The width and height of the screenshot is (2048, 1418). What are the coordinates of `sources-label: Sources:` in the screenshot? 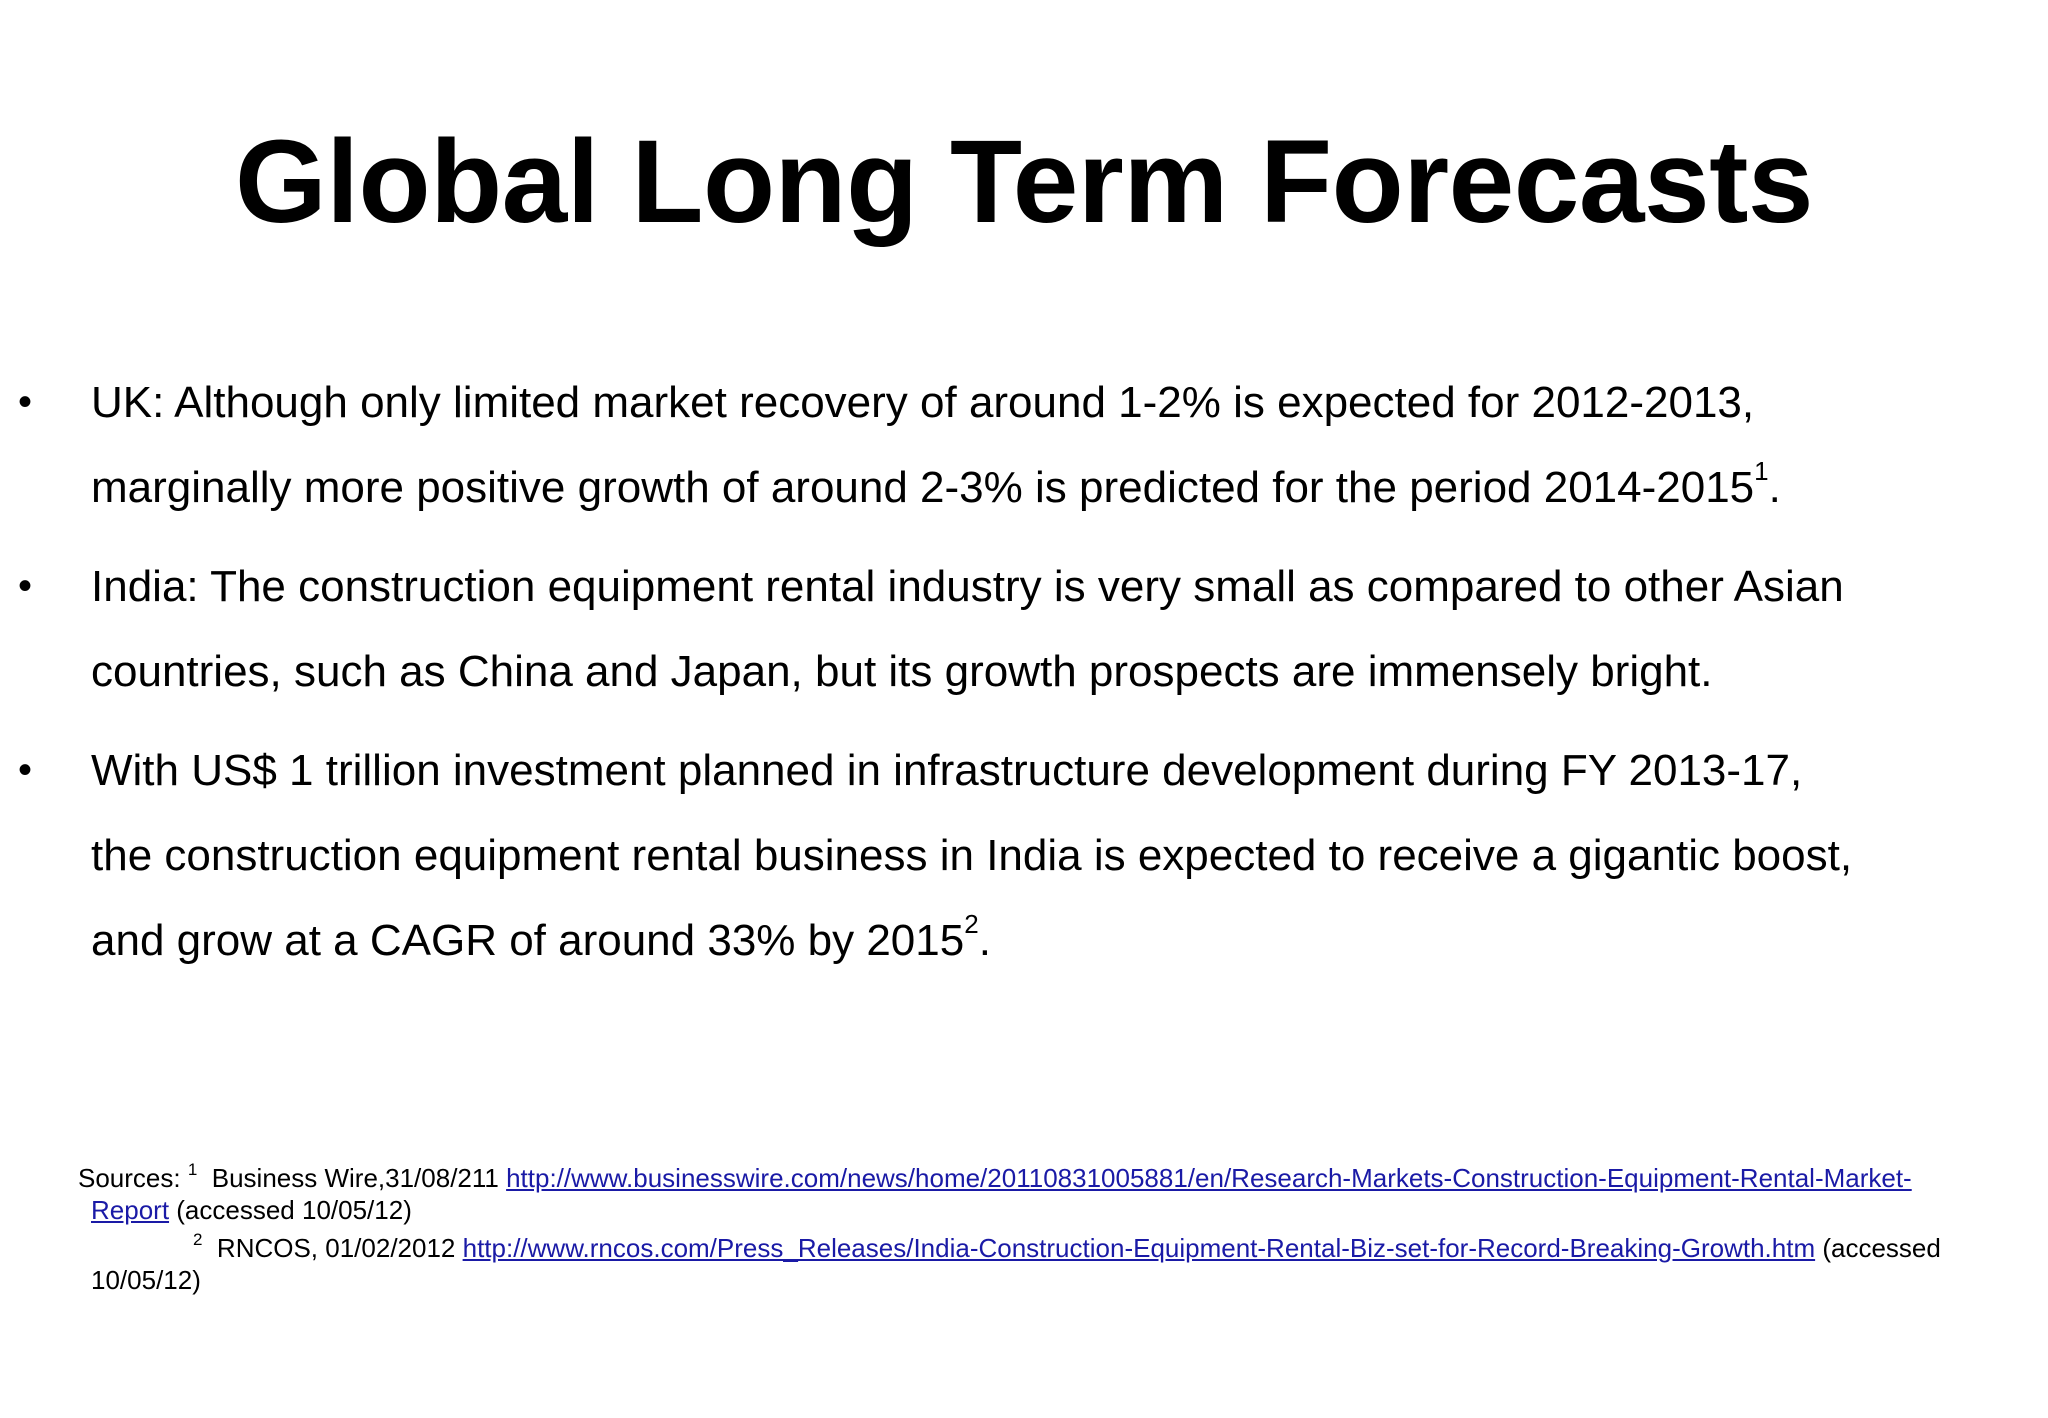 It's located at (133, 1178).